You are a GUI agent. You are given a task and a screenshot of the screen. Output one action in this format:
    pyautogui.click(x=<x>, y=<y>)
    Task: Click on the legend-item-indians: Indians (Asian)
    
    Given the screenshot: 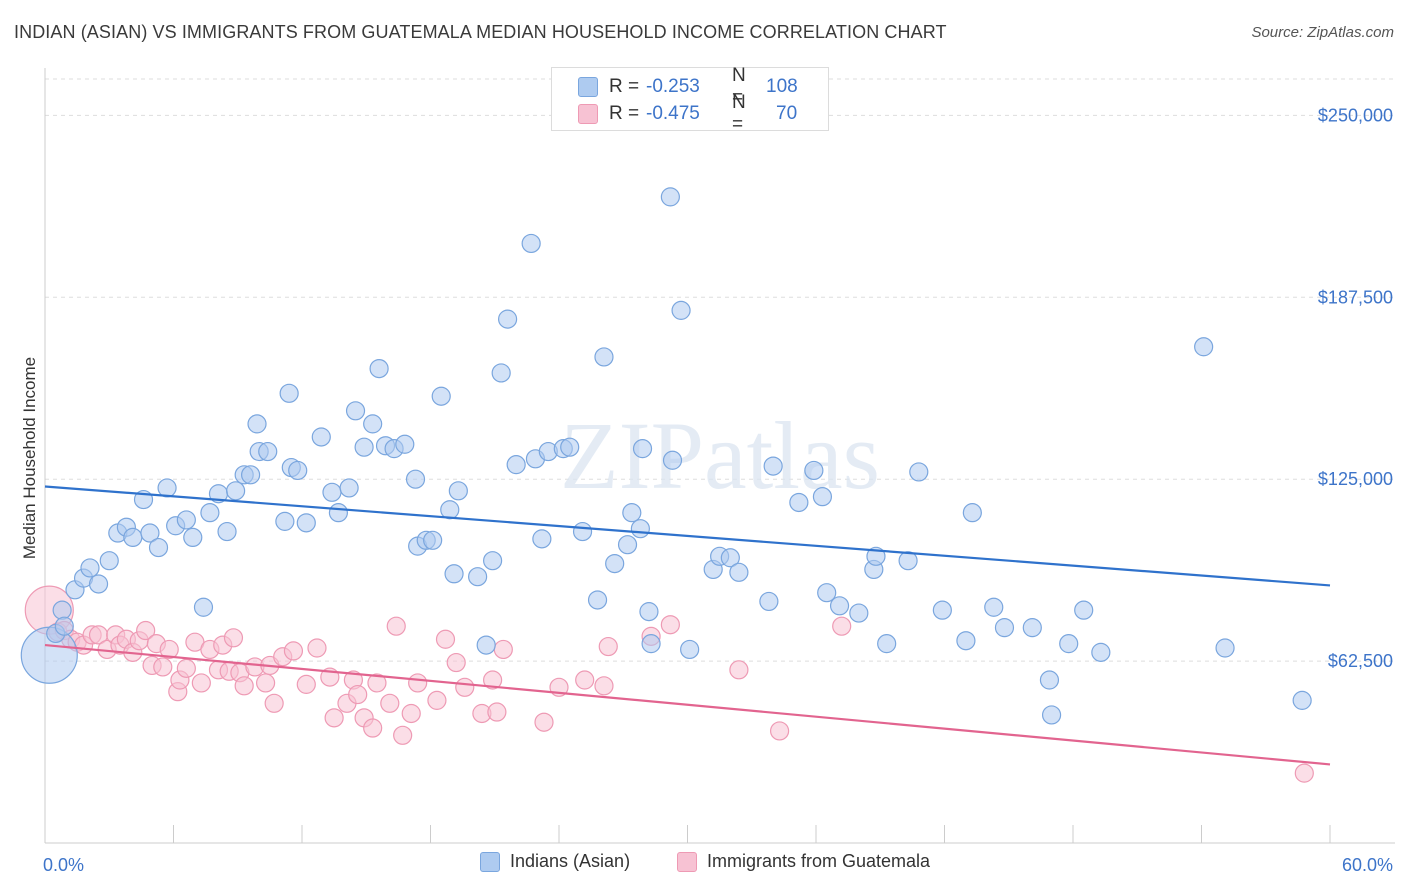 What is the action you would take?
    pyautogui.click(x=555, y=861)
    